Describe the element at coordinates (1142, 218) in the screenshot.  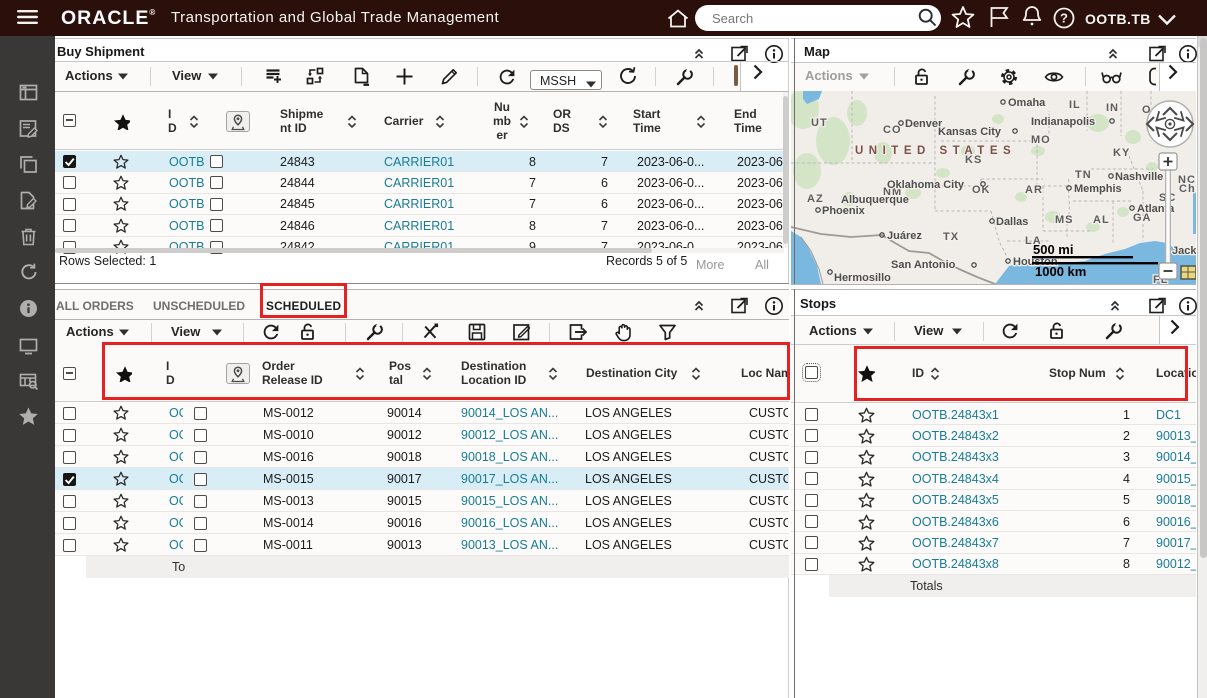
I see `svg-text: GA` at that location.